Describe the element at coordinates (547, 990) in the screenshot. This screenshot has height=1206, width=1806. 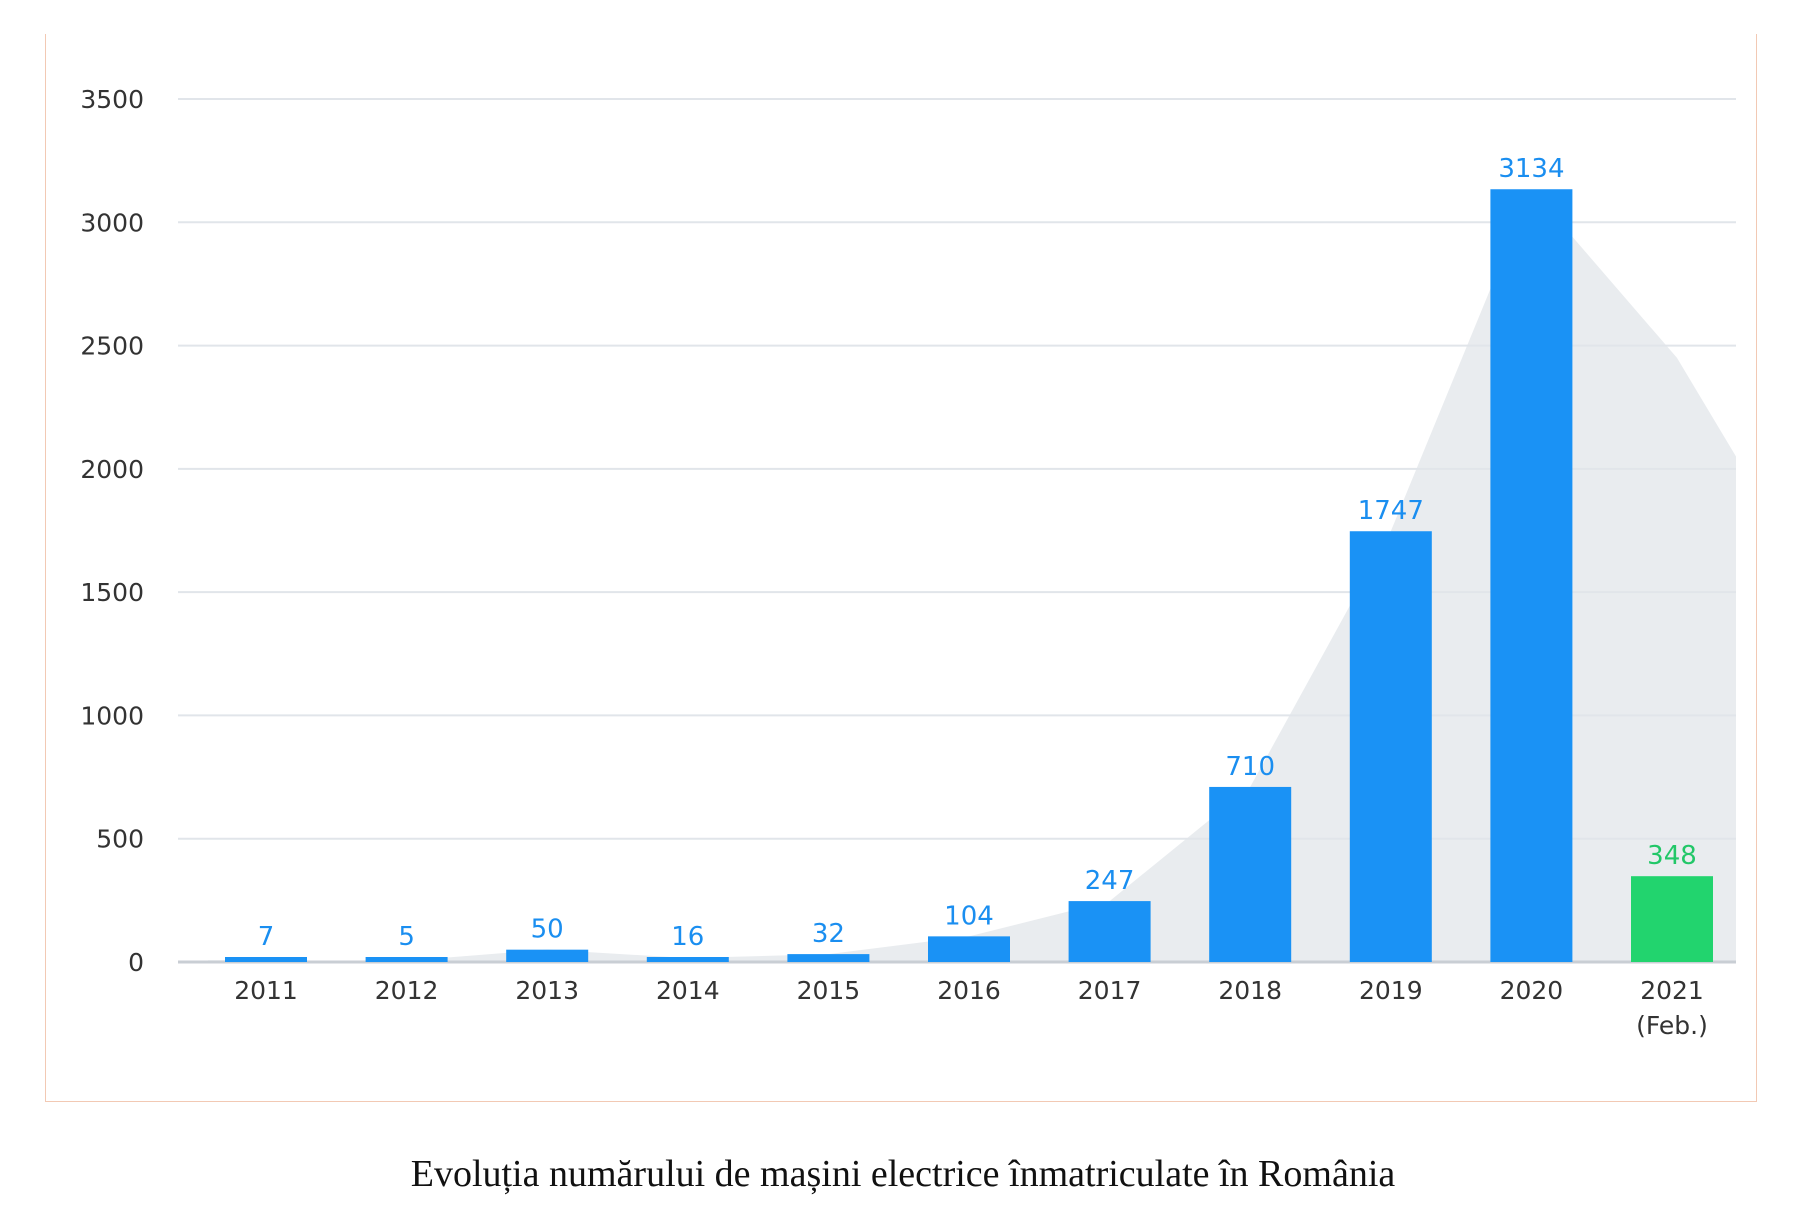
I see `x-tick-label: 2013` at that location.